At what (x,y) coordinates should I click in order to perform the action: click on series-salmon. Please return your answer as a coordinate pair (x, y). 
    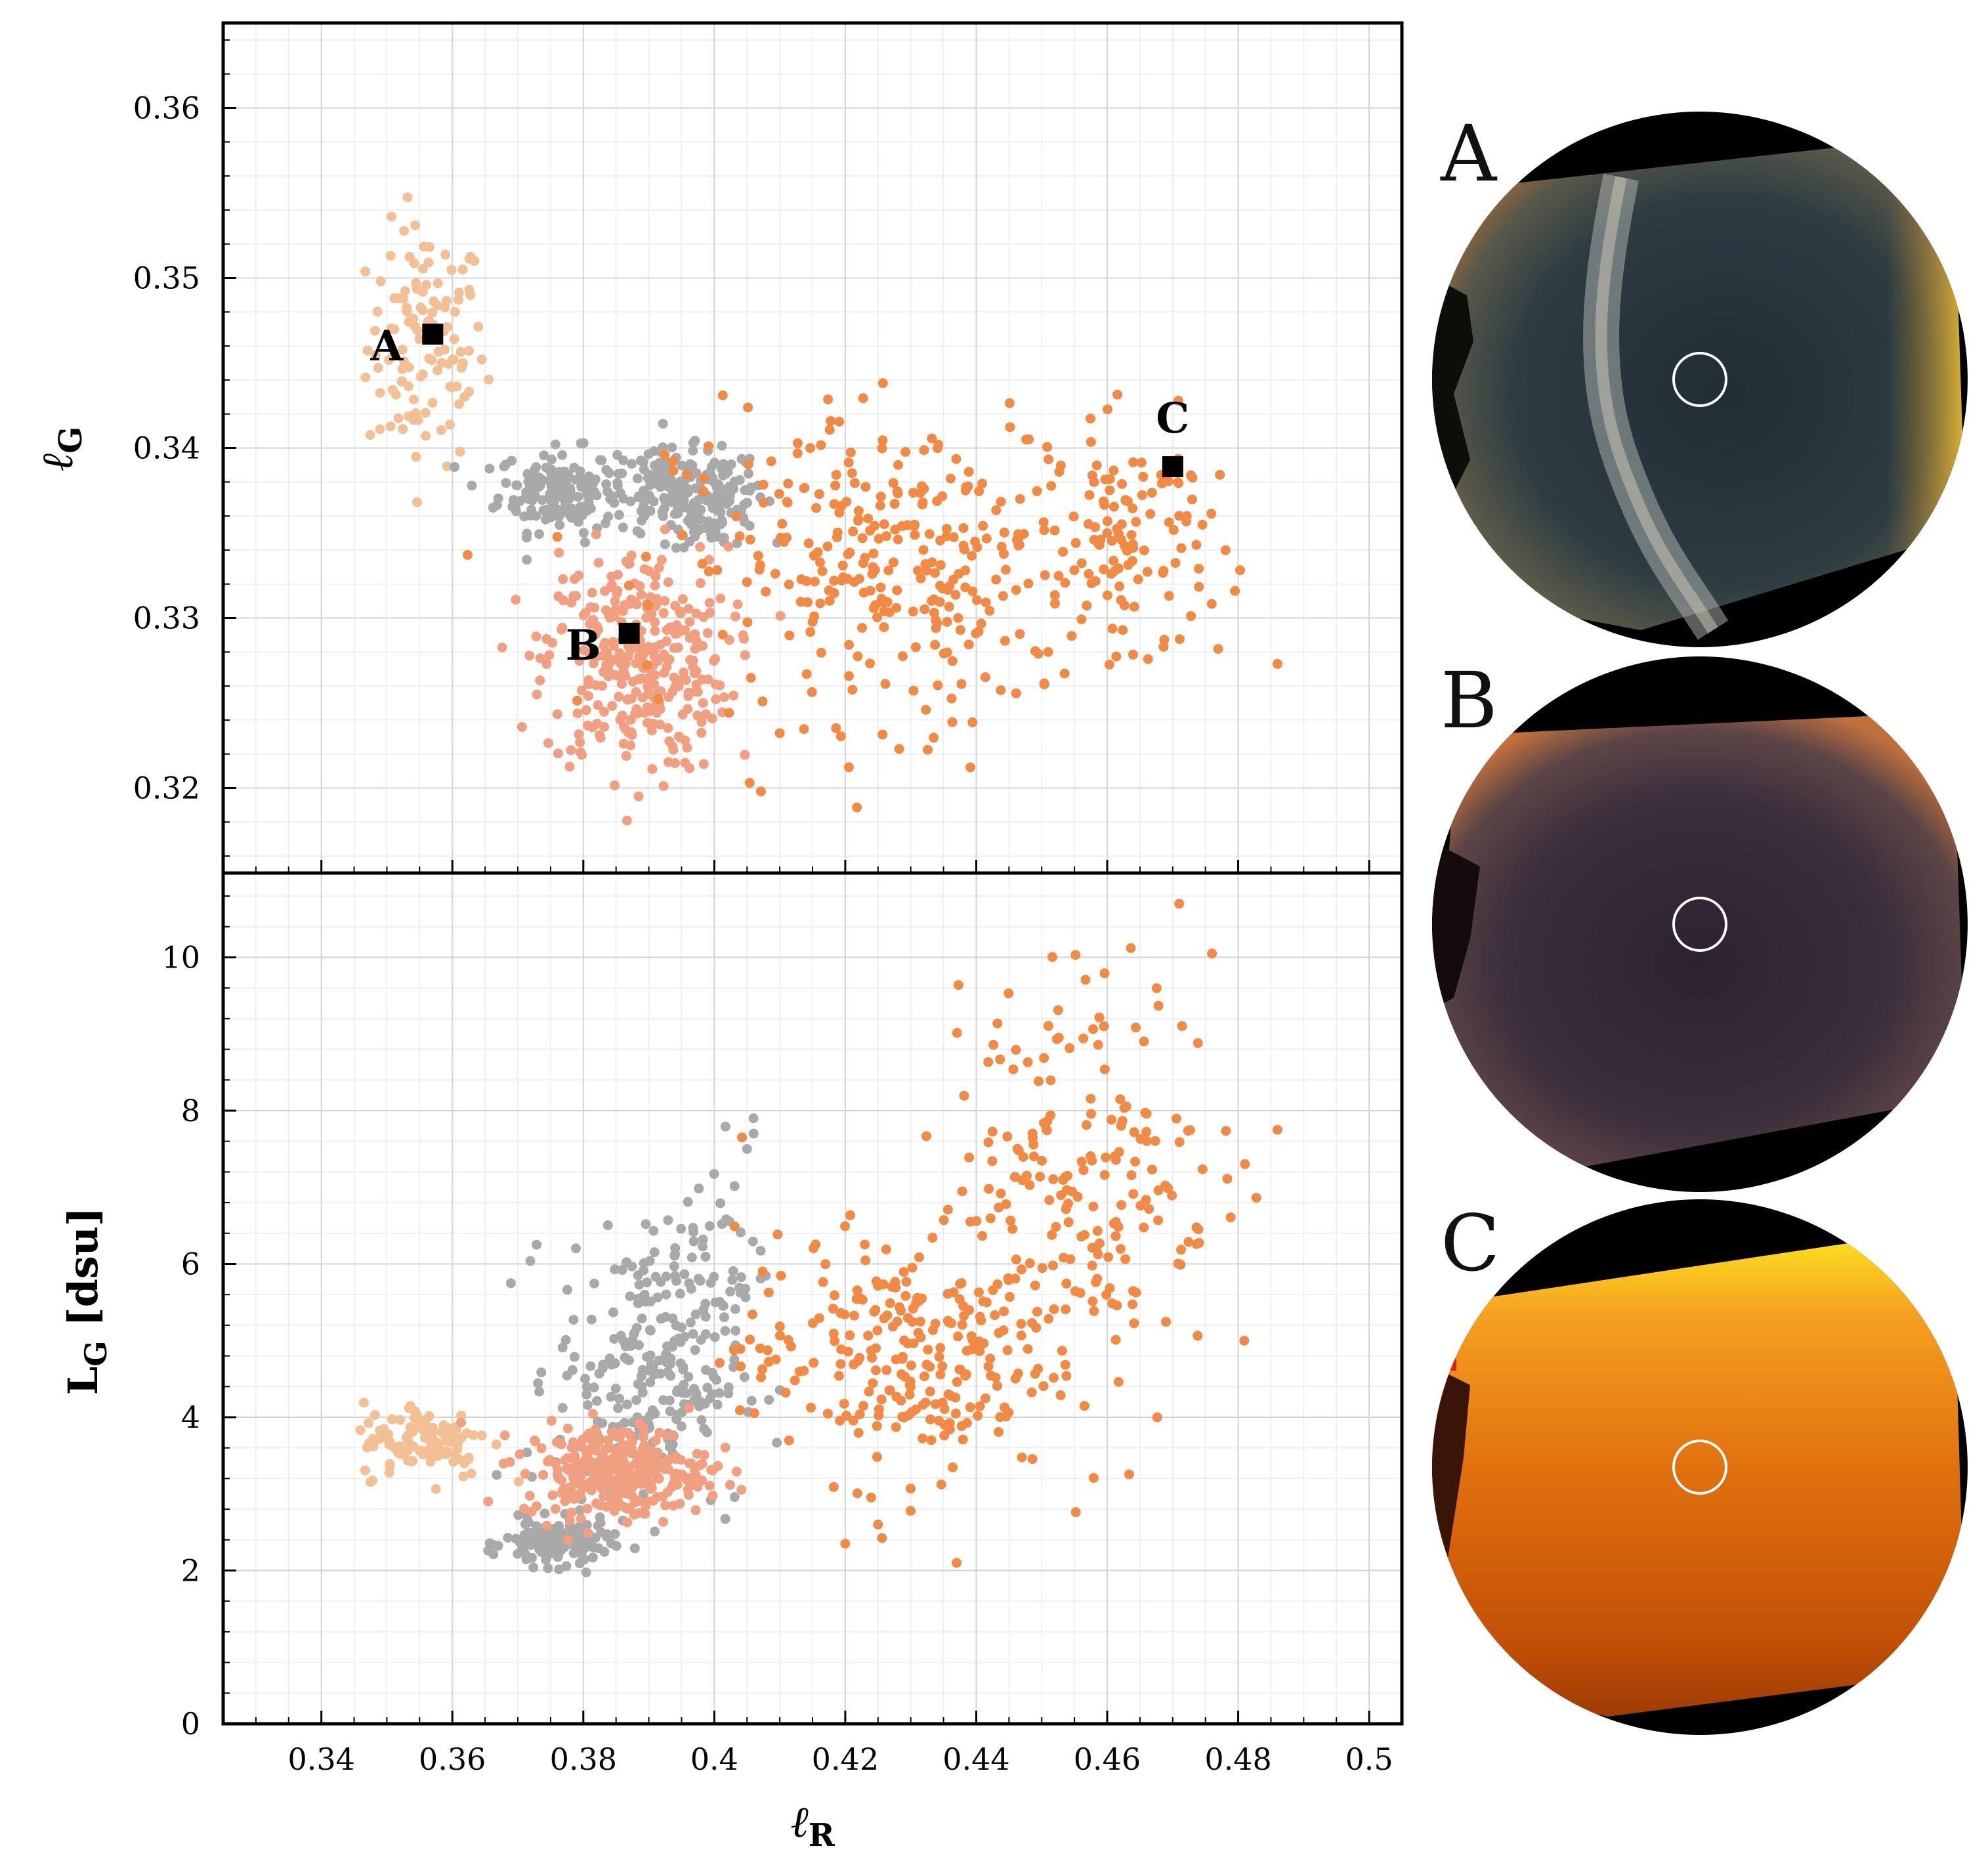
    Looking at the image, I should click on (601, 1474).